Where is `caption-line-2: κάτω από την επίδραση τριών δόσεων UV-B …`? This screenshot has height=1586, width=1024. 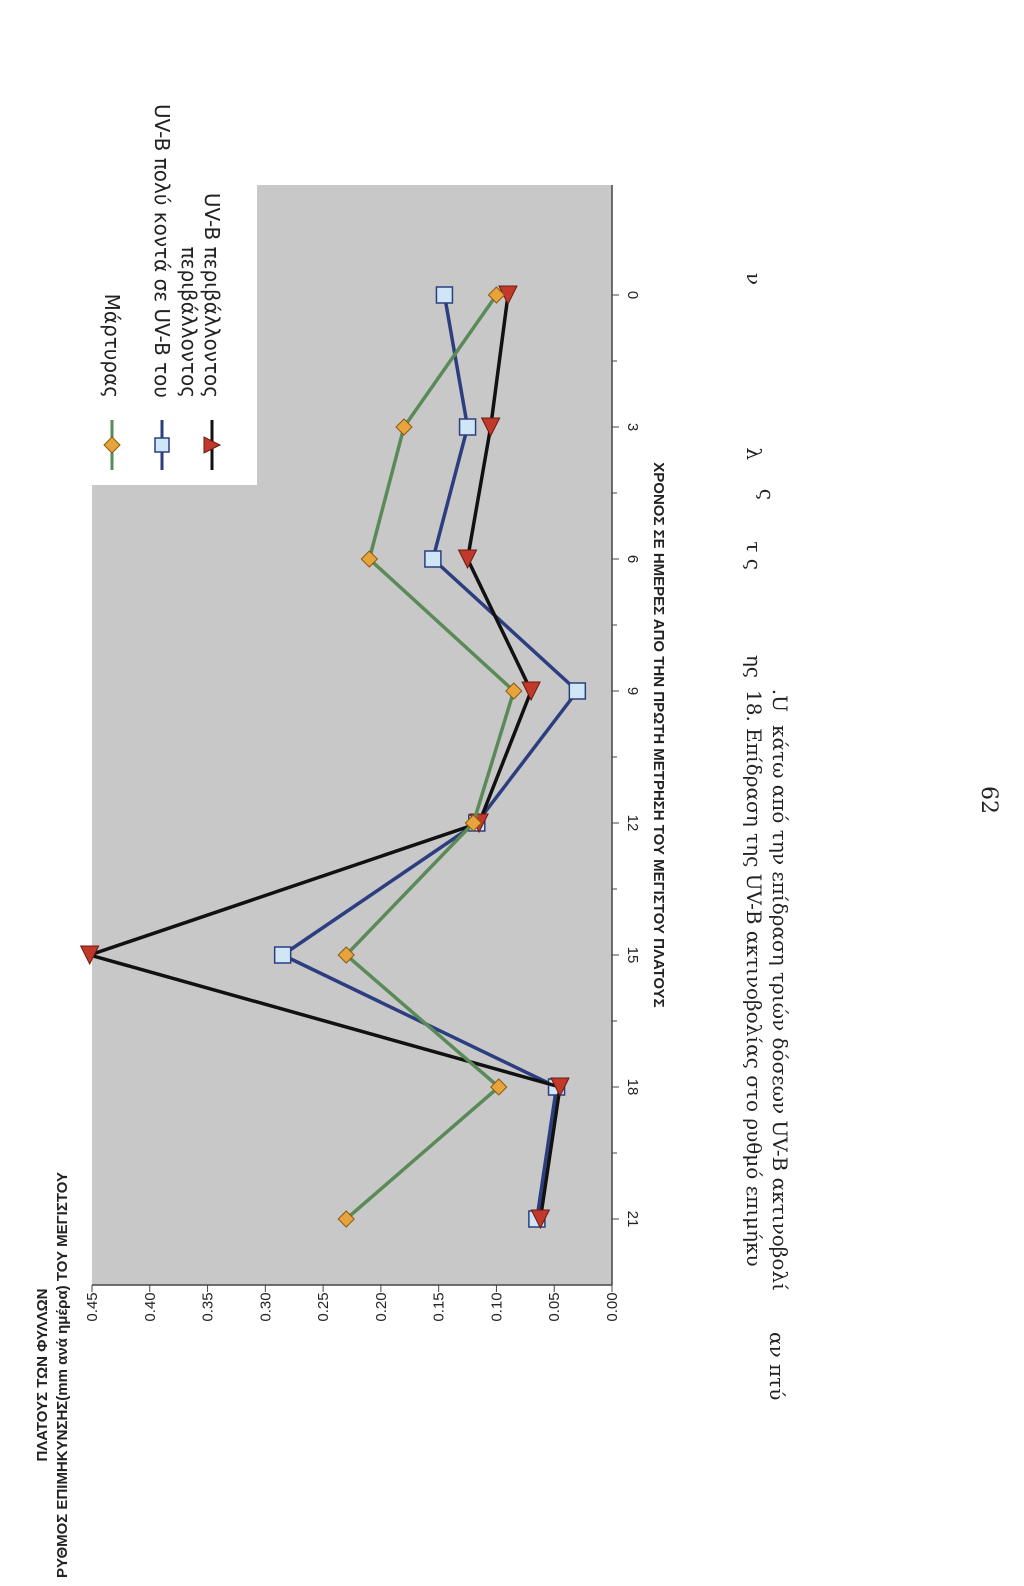 caption-line-2: κάτω από την επίδραση τριών δόσεων UV-B … is located at coordinates (780, 1008).